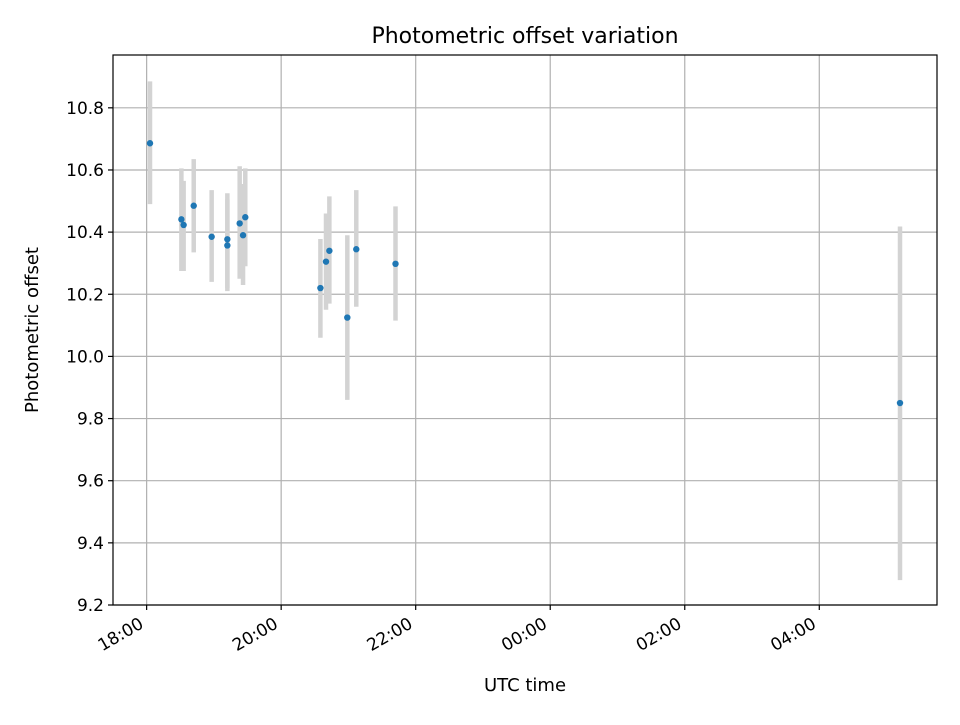  What do you see at coordinates (90, 482) in the screenshot?
I see `y-tick-label: 9.6` at bounding box center [90, 482].